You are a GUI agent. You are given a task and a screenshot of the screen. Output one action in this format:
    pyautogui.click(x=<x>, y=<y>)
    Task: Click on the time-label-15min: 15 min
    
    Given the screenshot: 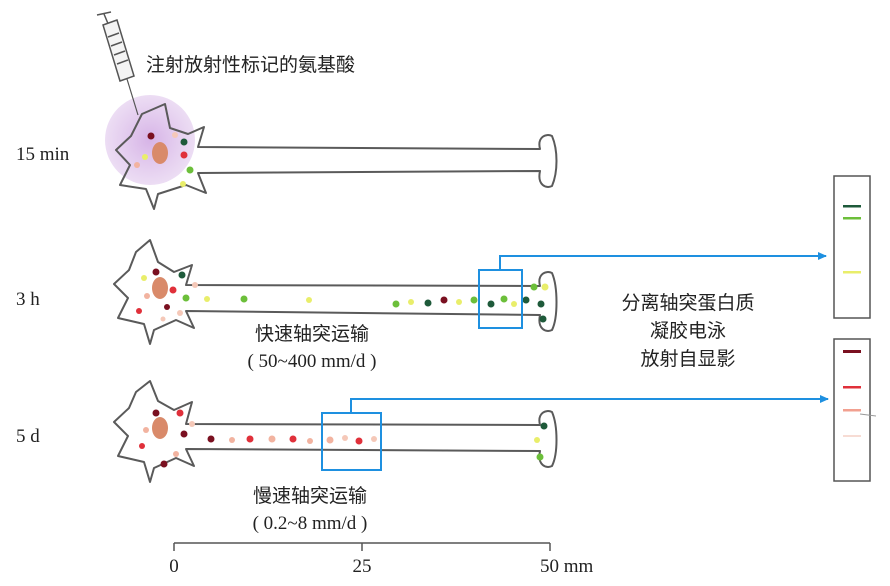 What is the action you would take?
    pyautogui.click(x=43, y=154)
    